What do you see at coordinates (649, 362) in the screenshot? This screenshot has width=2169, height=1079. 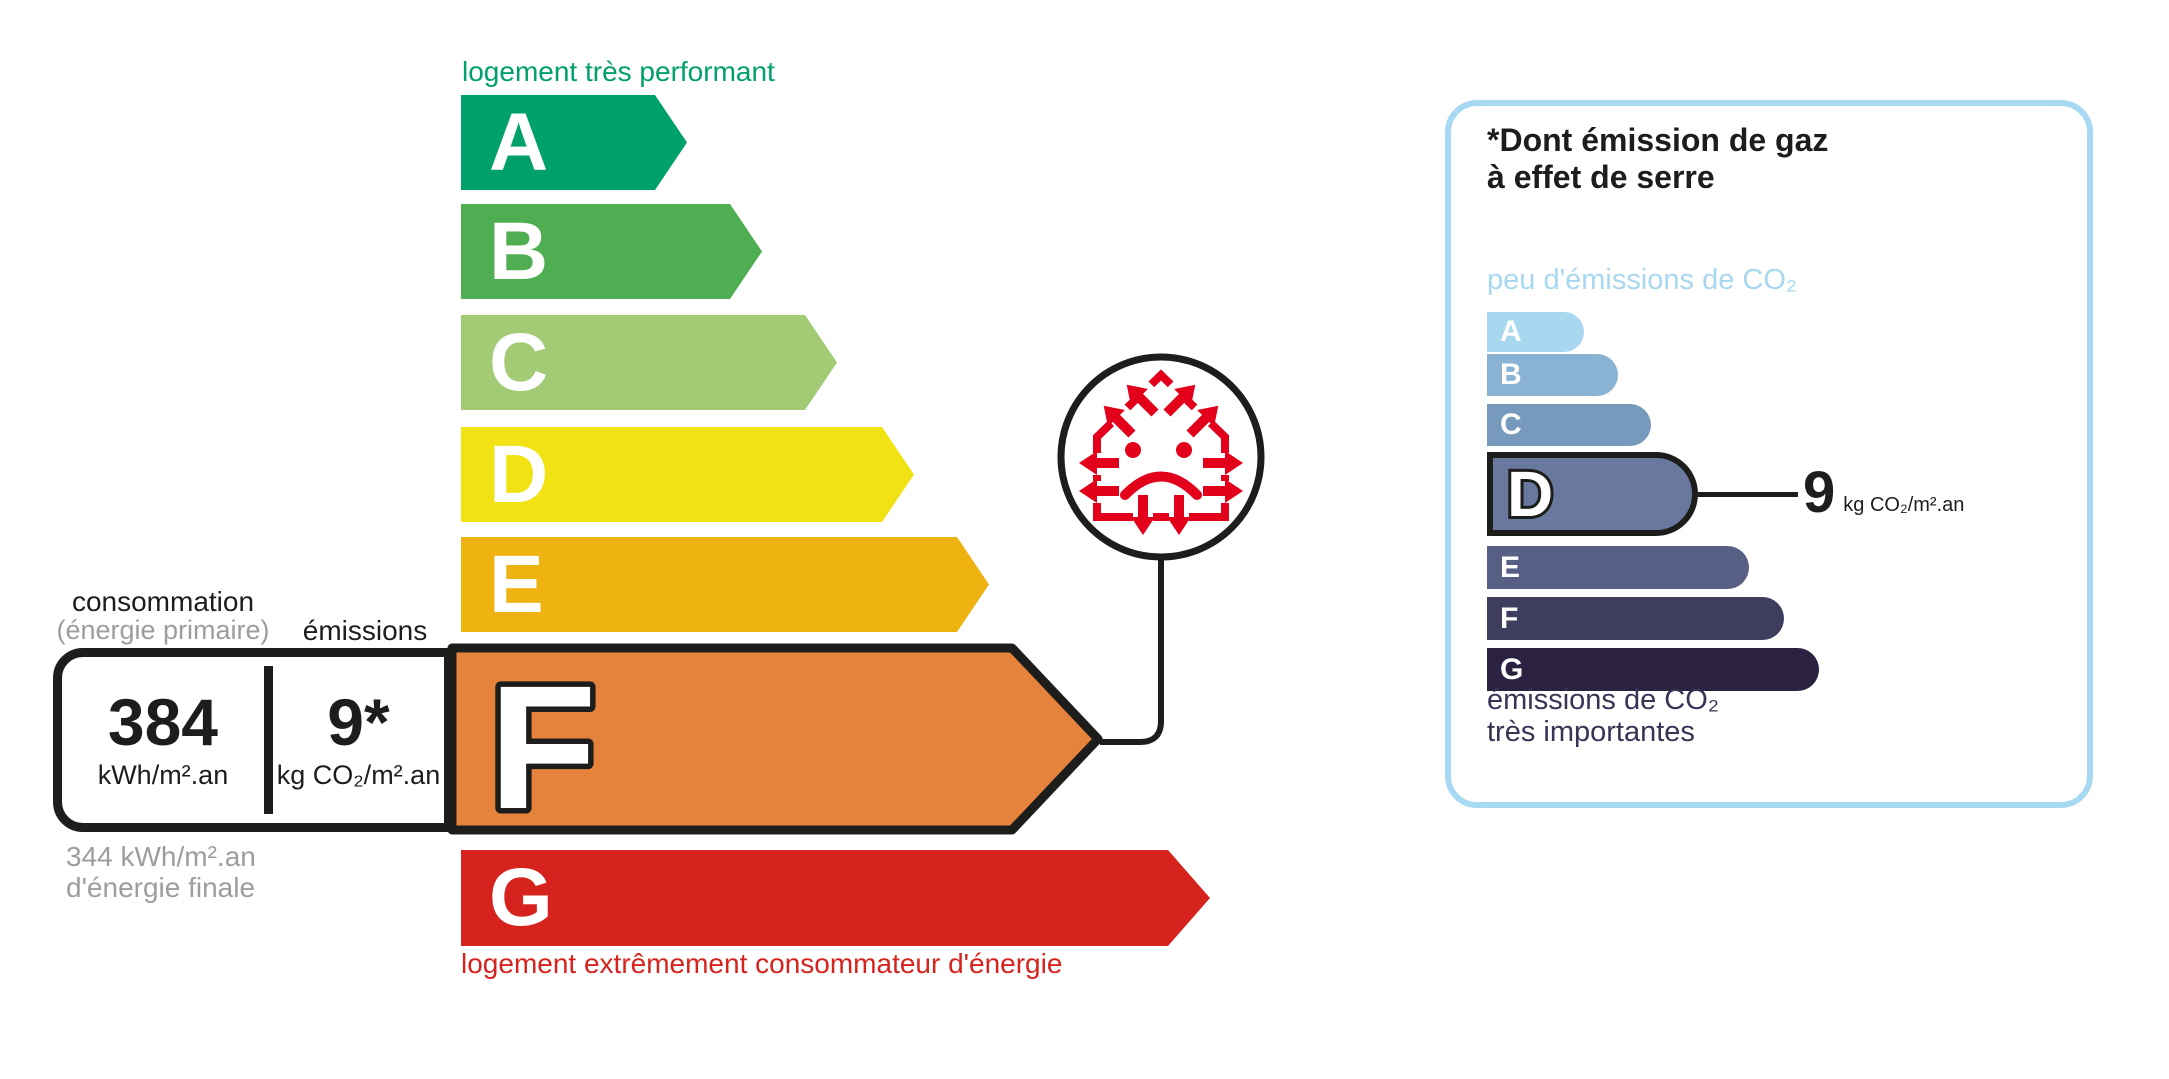 I see `energy-class-arrow-c: C` at bounding box center [649, 362].